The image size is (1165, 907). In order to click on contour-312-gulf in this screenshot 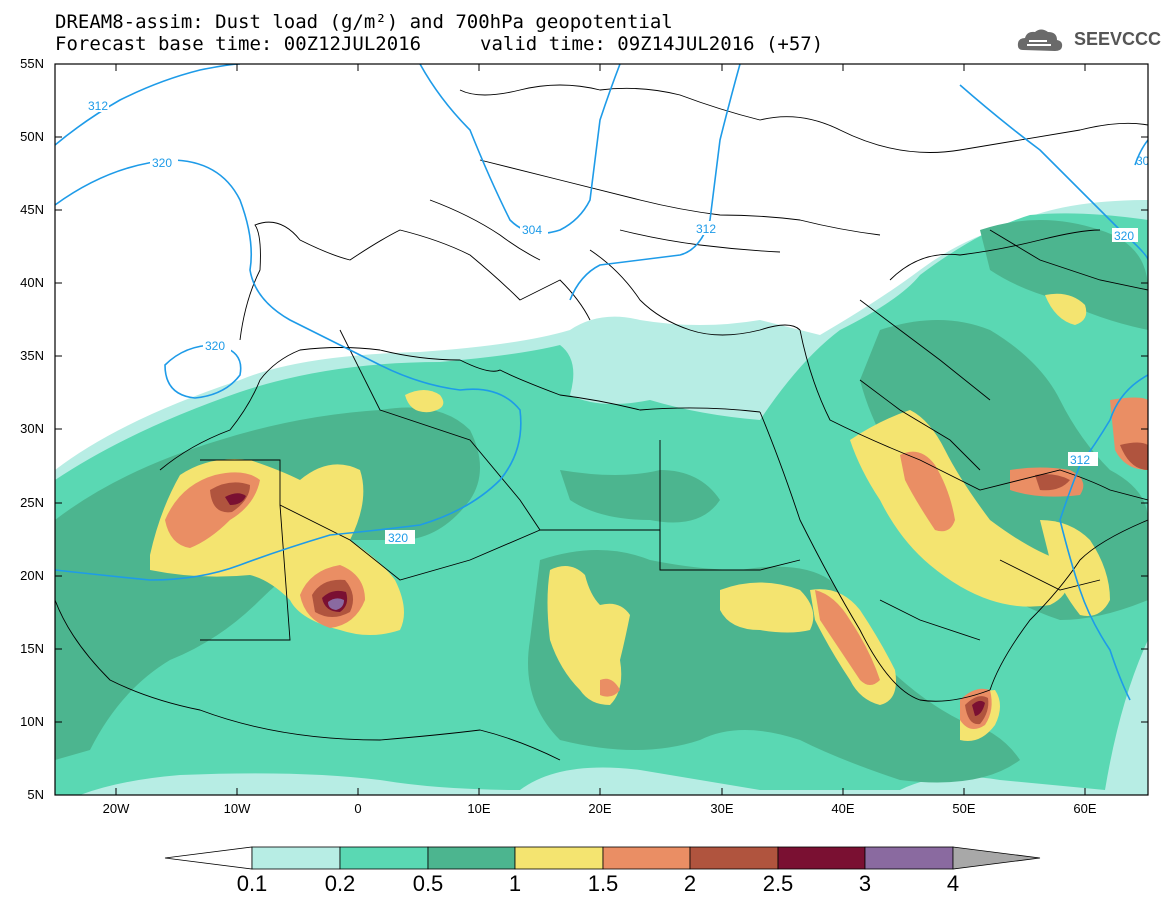, I will do `click(1103, 537)`.